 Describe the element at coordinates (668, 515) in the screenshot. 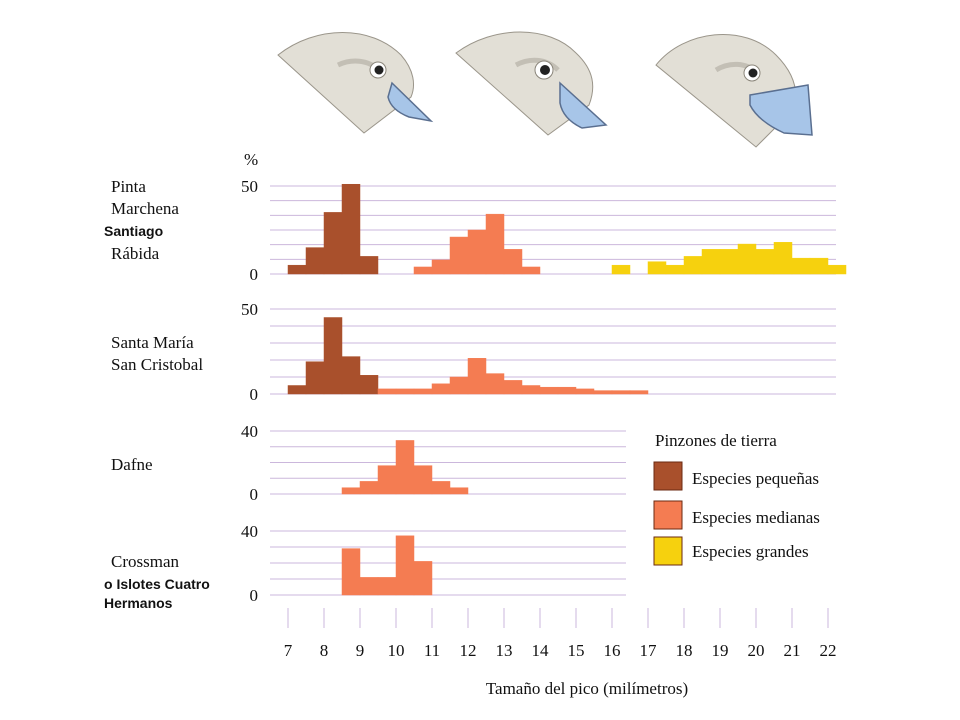

I see `legend-swatch-medium` at that location.